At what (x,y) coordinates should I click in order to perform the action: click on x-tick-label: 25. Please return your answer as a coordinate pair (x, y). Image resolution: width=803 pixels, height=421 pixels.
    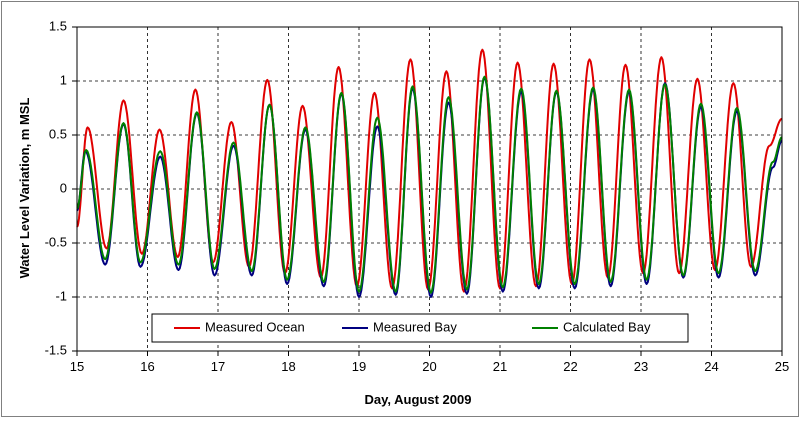
    Looking at the image, I should click on (782, 366).